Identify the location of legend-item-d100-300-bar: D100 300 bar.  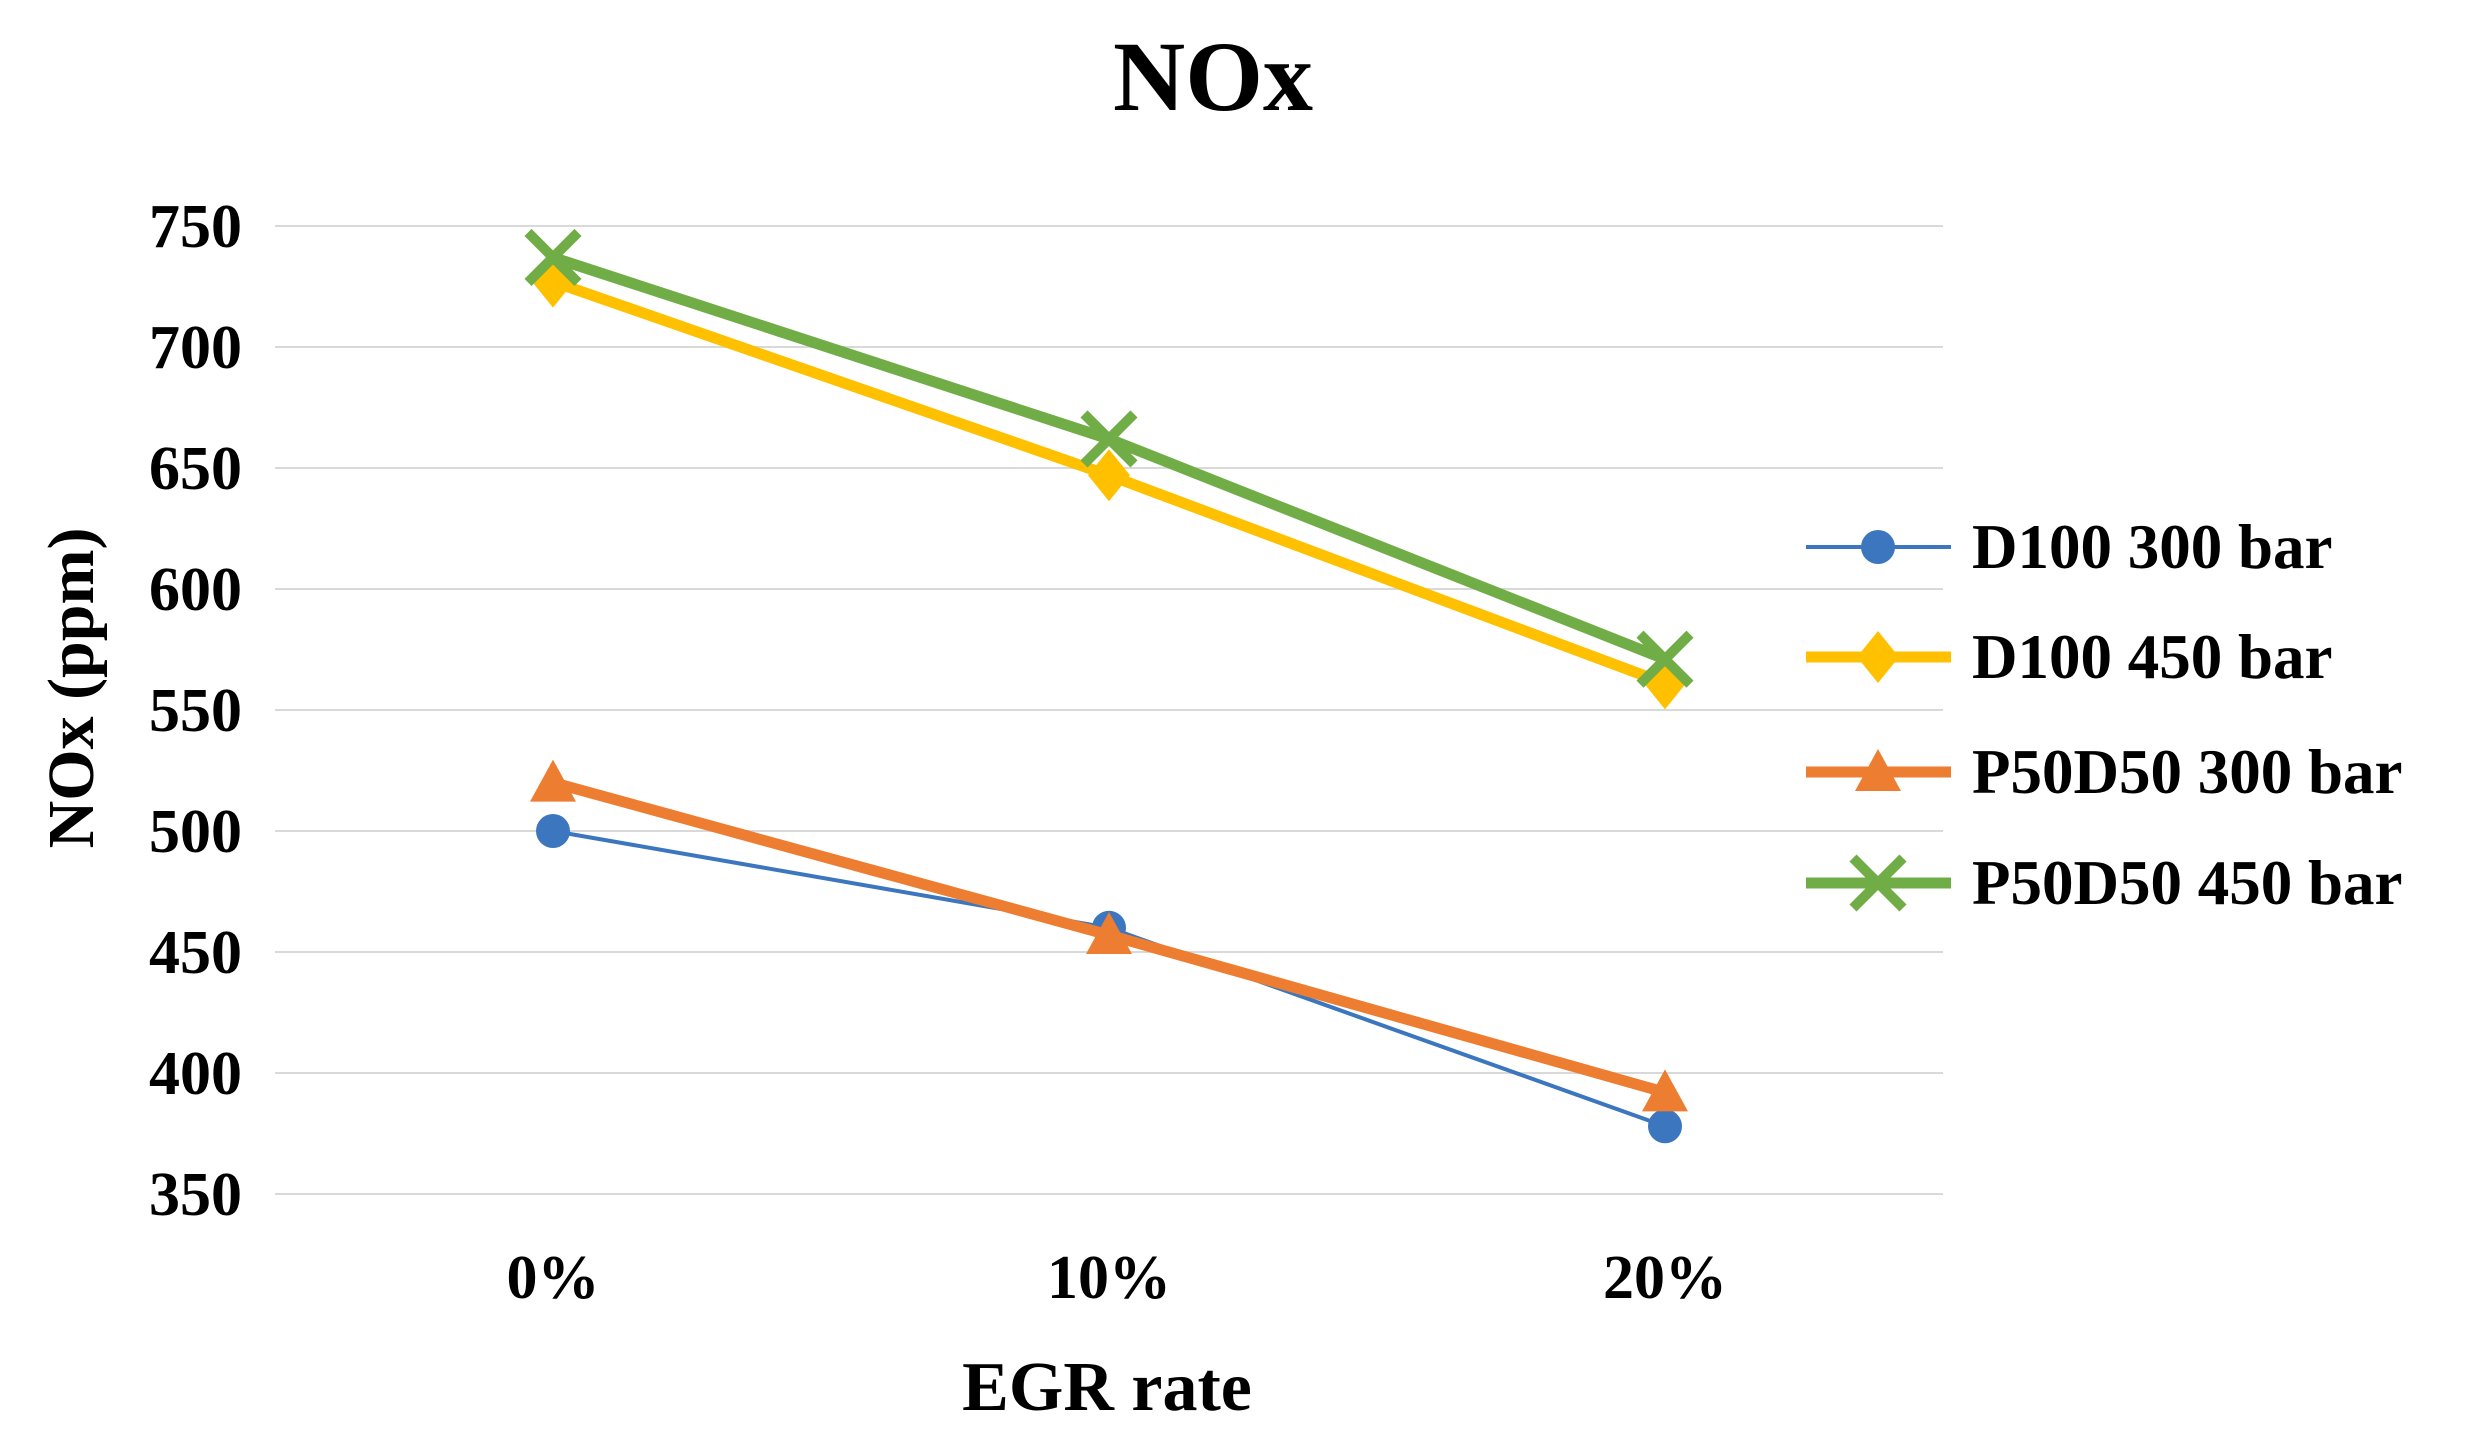
(2069, 547).